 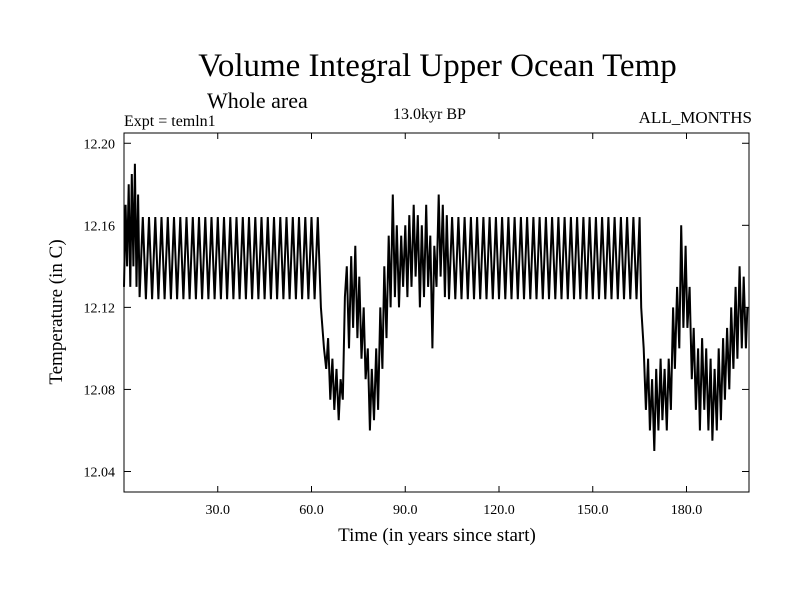 What do you see at coordinates (405, 510) in the screenshot?
I see `x-tick-label: 90.0` at bounding box center [405, 510].